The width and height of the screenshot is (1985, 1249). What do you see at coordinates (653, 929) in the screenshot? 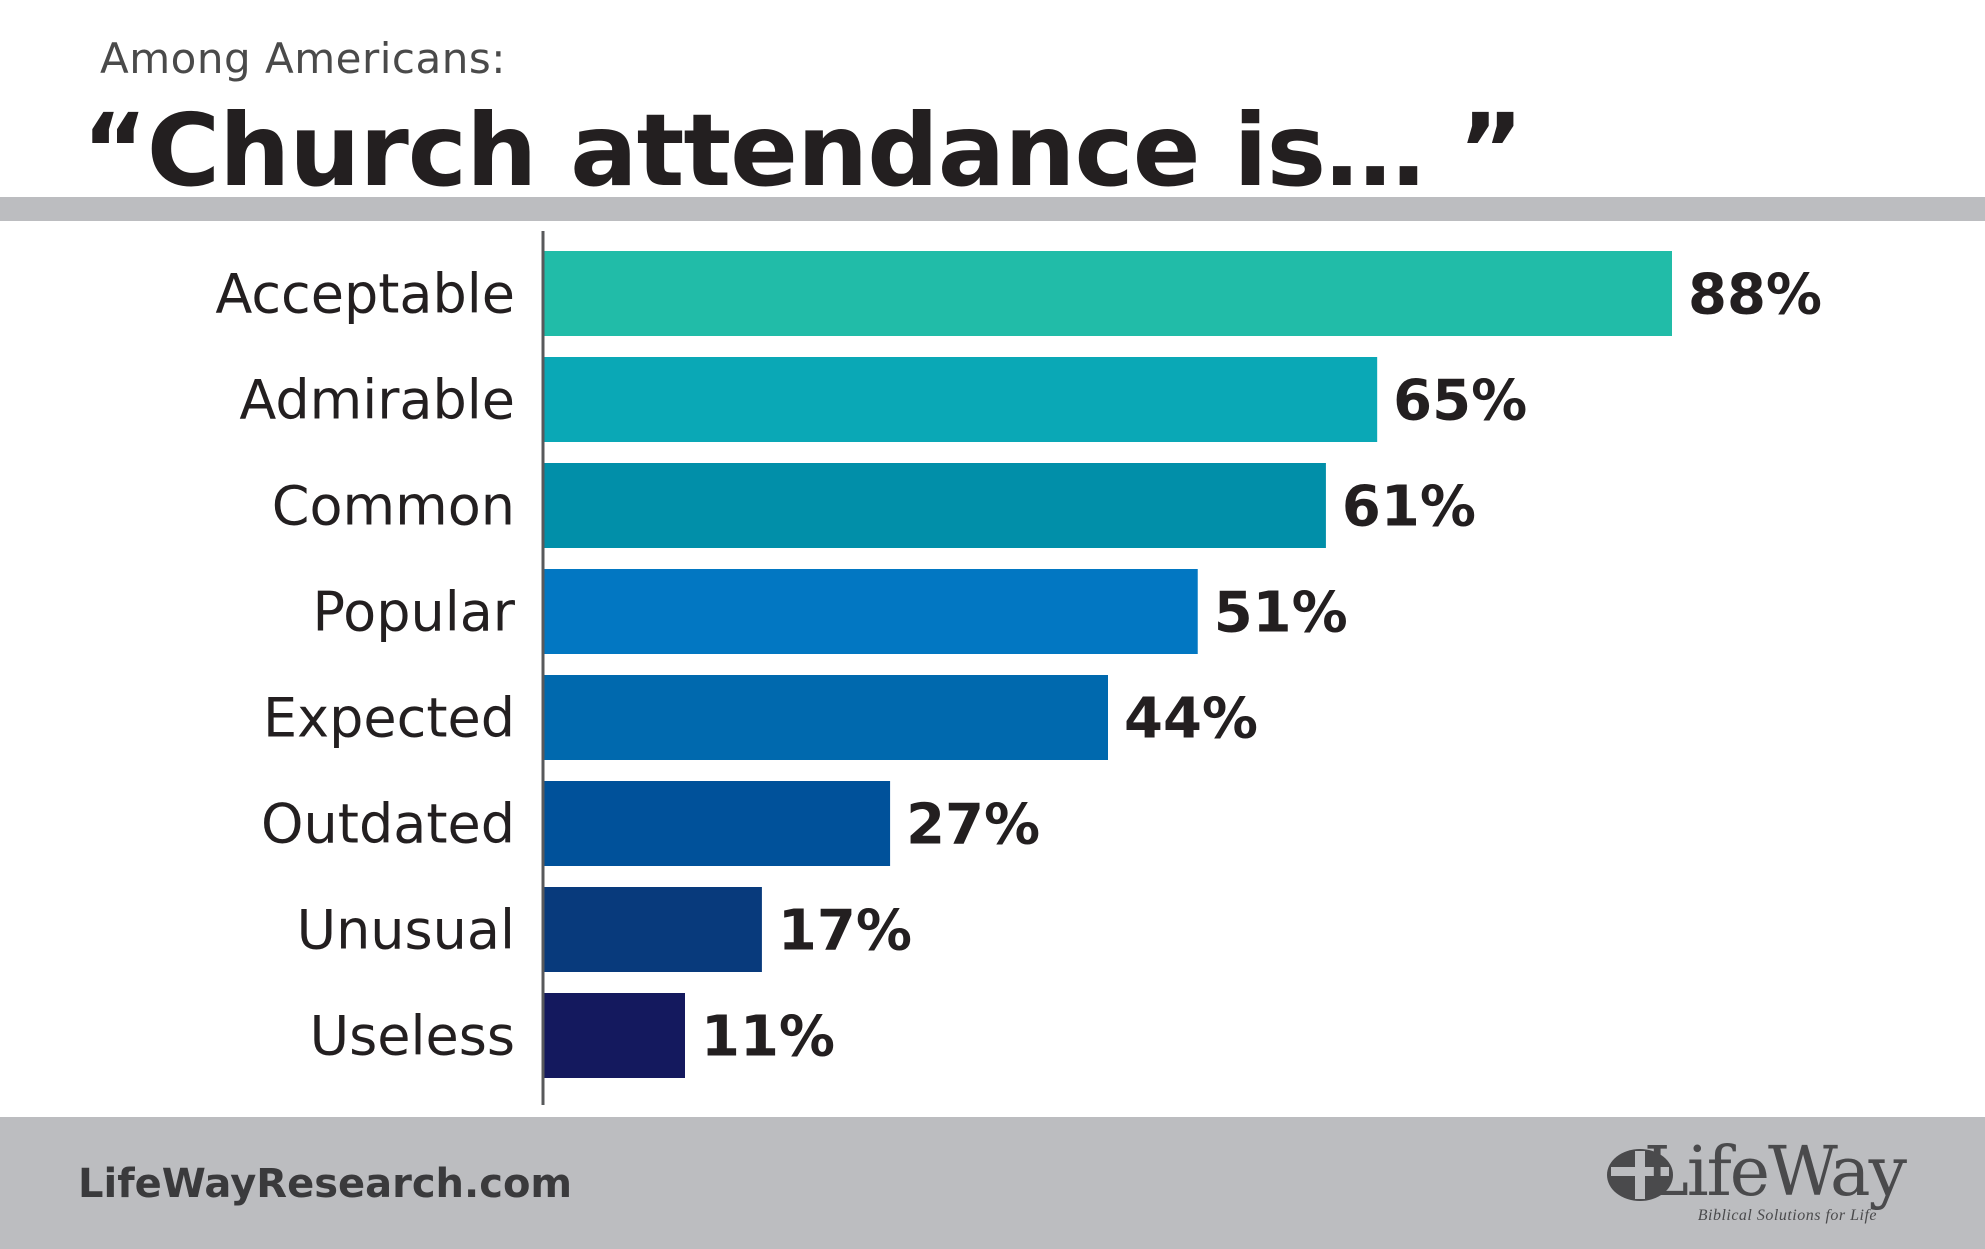
I see `bar-unusual` at bounding box center [653, 929].